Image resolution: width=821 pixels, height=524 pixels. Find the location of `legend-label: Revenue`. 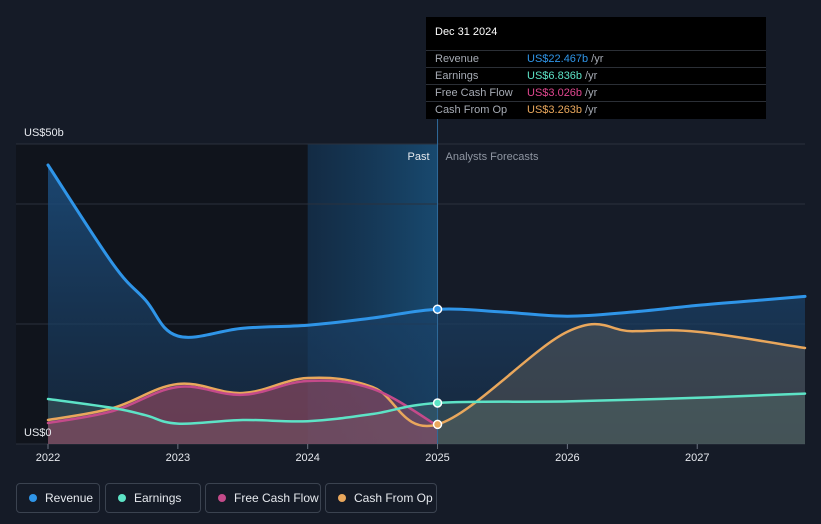

legend-label: Revenue is located at coordinates (69, 498).